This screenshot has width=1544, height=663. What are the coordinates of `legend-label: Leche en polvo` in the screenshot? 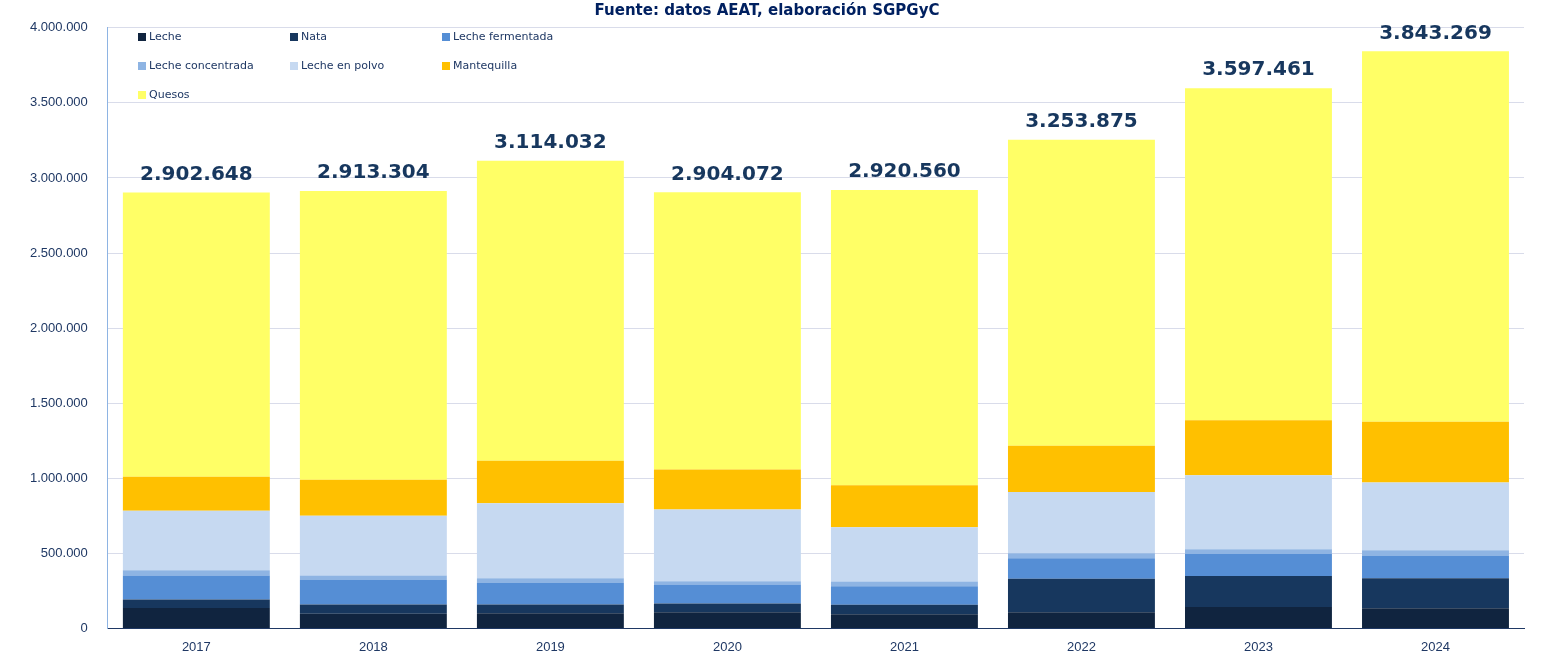 It's located at (343, 65).